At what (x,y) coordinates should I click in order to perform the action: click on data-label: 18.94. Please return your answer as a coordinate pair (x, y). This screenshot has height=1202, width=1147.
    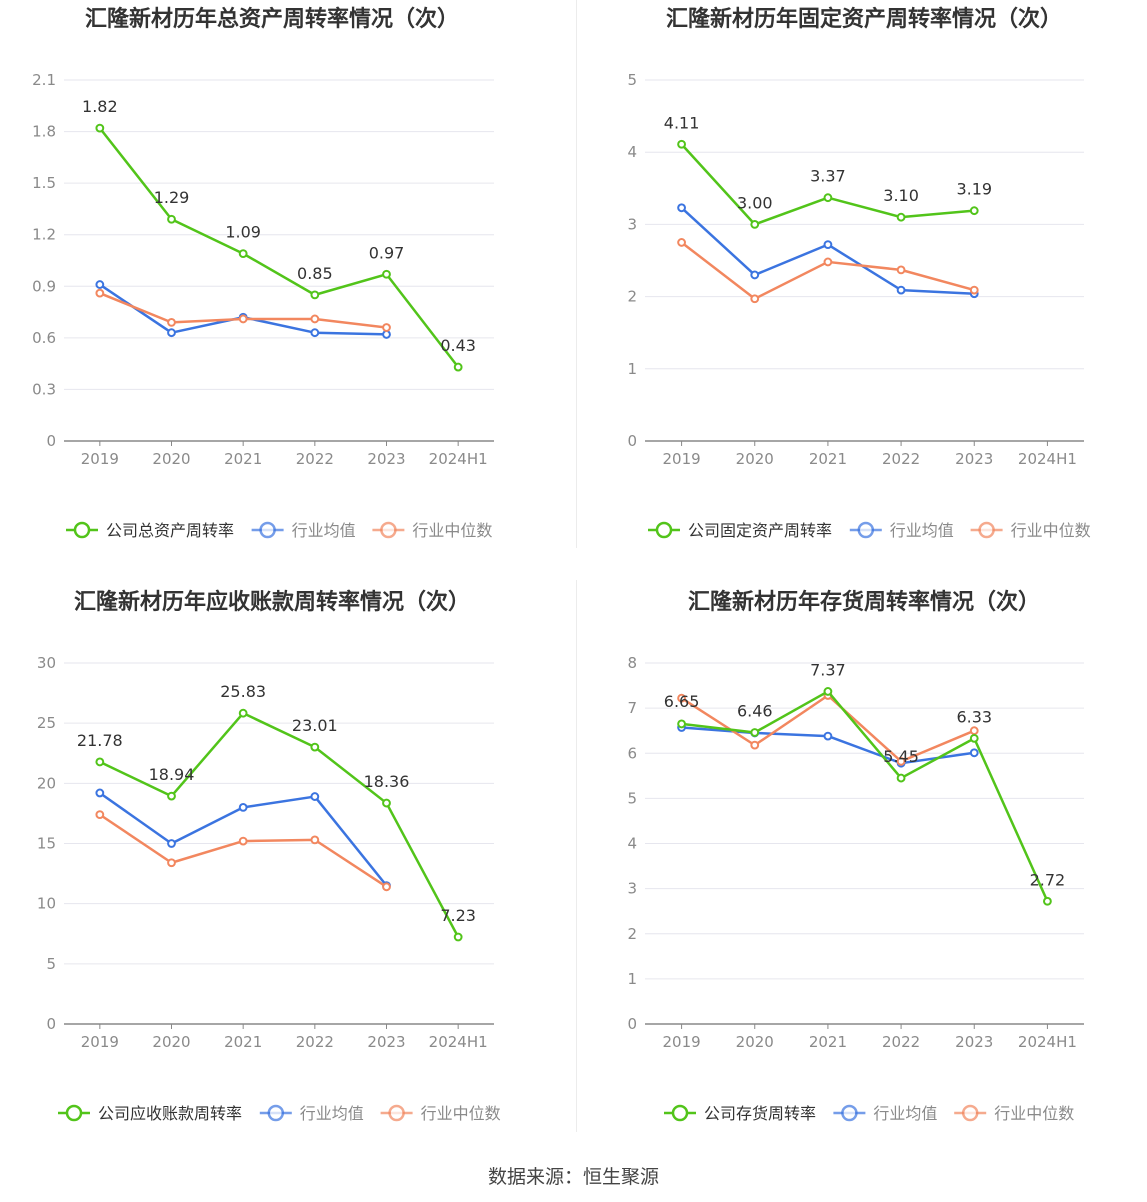
    Looking at the image, I should click on (172, 774).